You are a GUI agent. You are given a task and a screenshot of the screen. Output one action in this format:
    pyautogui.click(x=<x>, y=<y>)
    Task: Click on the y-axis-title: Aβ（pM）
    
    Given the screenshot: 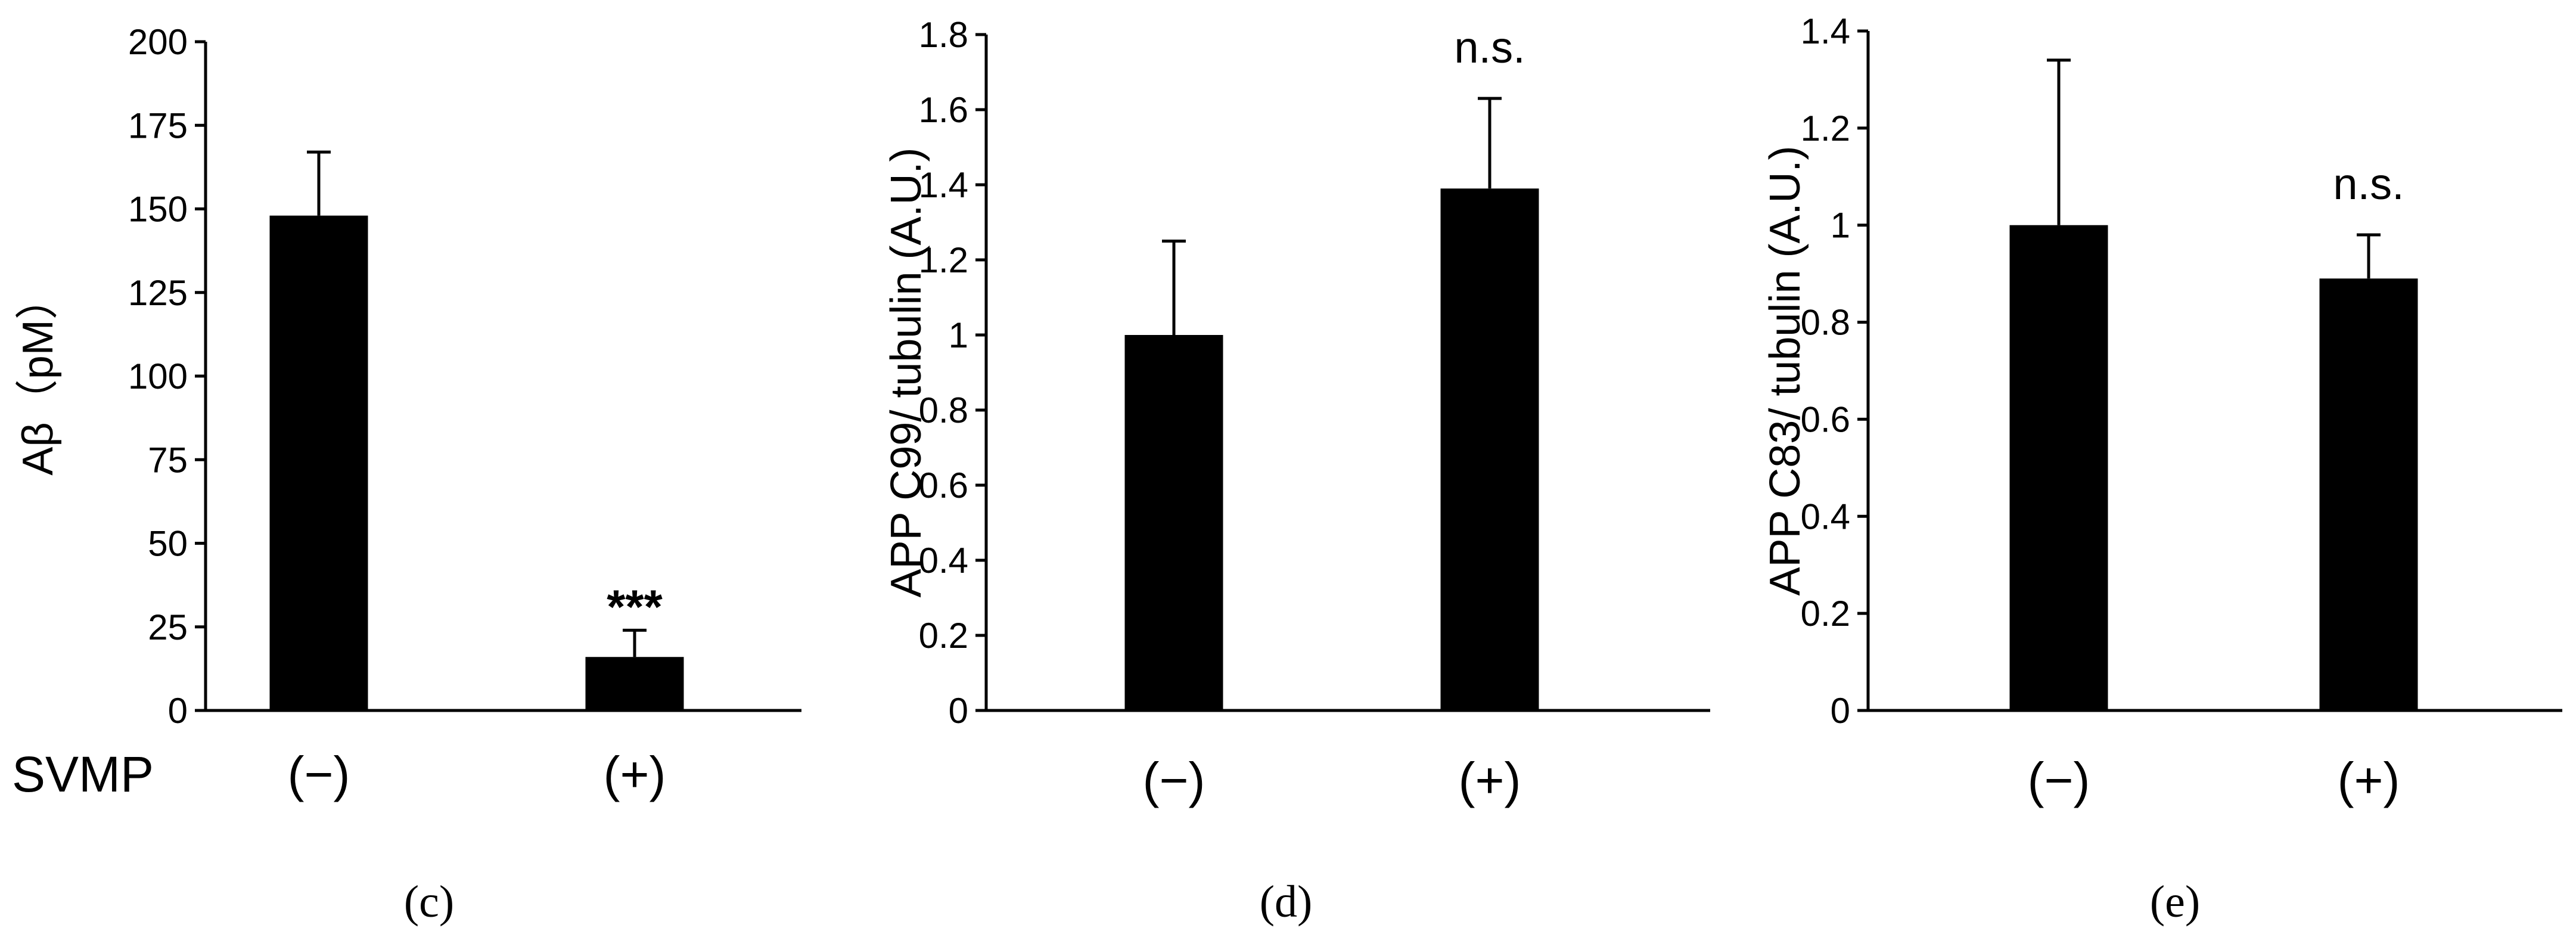 What is the action you would take?
    pyautogui.click(x=38, y=376)
    